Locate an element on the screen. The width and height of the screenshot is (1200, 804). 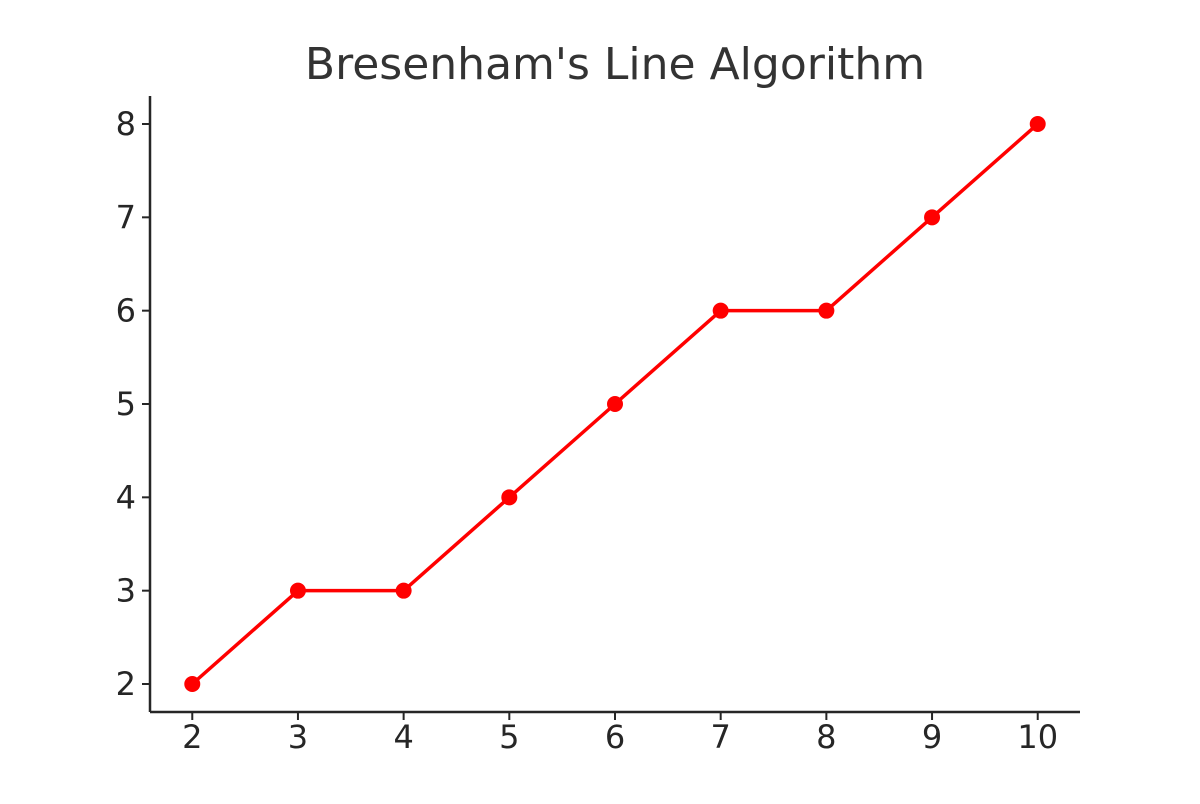
x-tick-label: 6 is located at coordinates (615, 737).